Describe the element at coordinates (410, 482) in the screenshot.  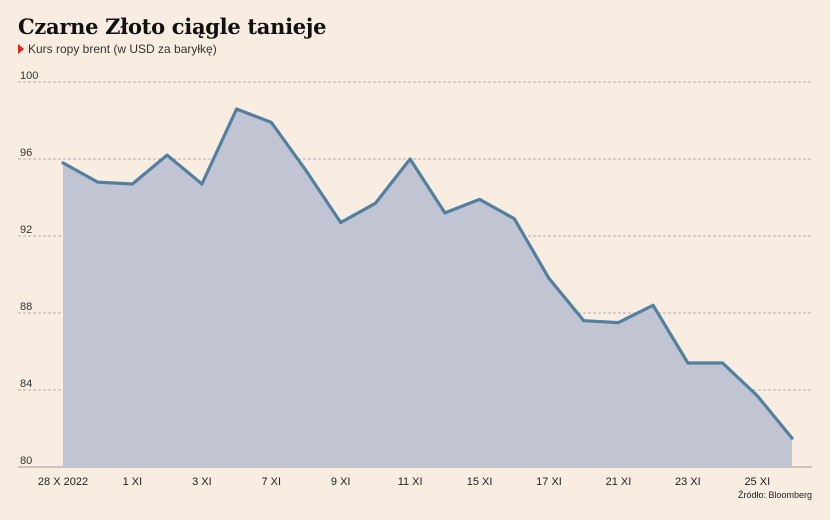
I see `x-tick-label: 11 XI` at that location.